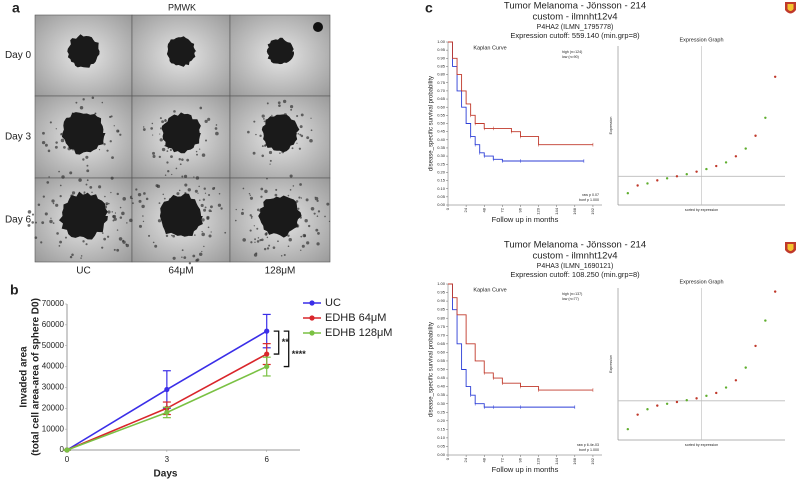  Describe the element at coordinates (53, 407) in the screenshot. I see `y-tick-label: 20000` at that location.